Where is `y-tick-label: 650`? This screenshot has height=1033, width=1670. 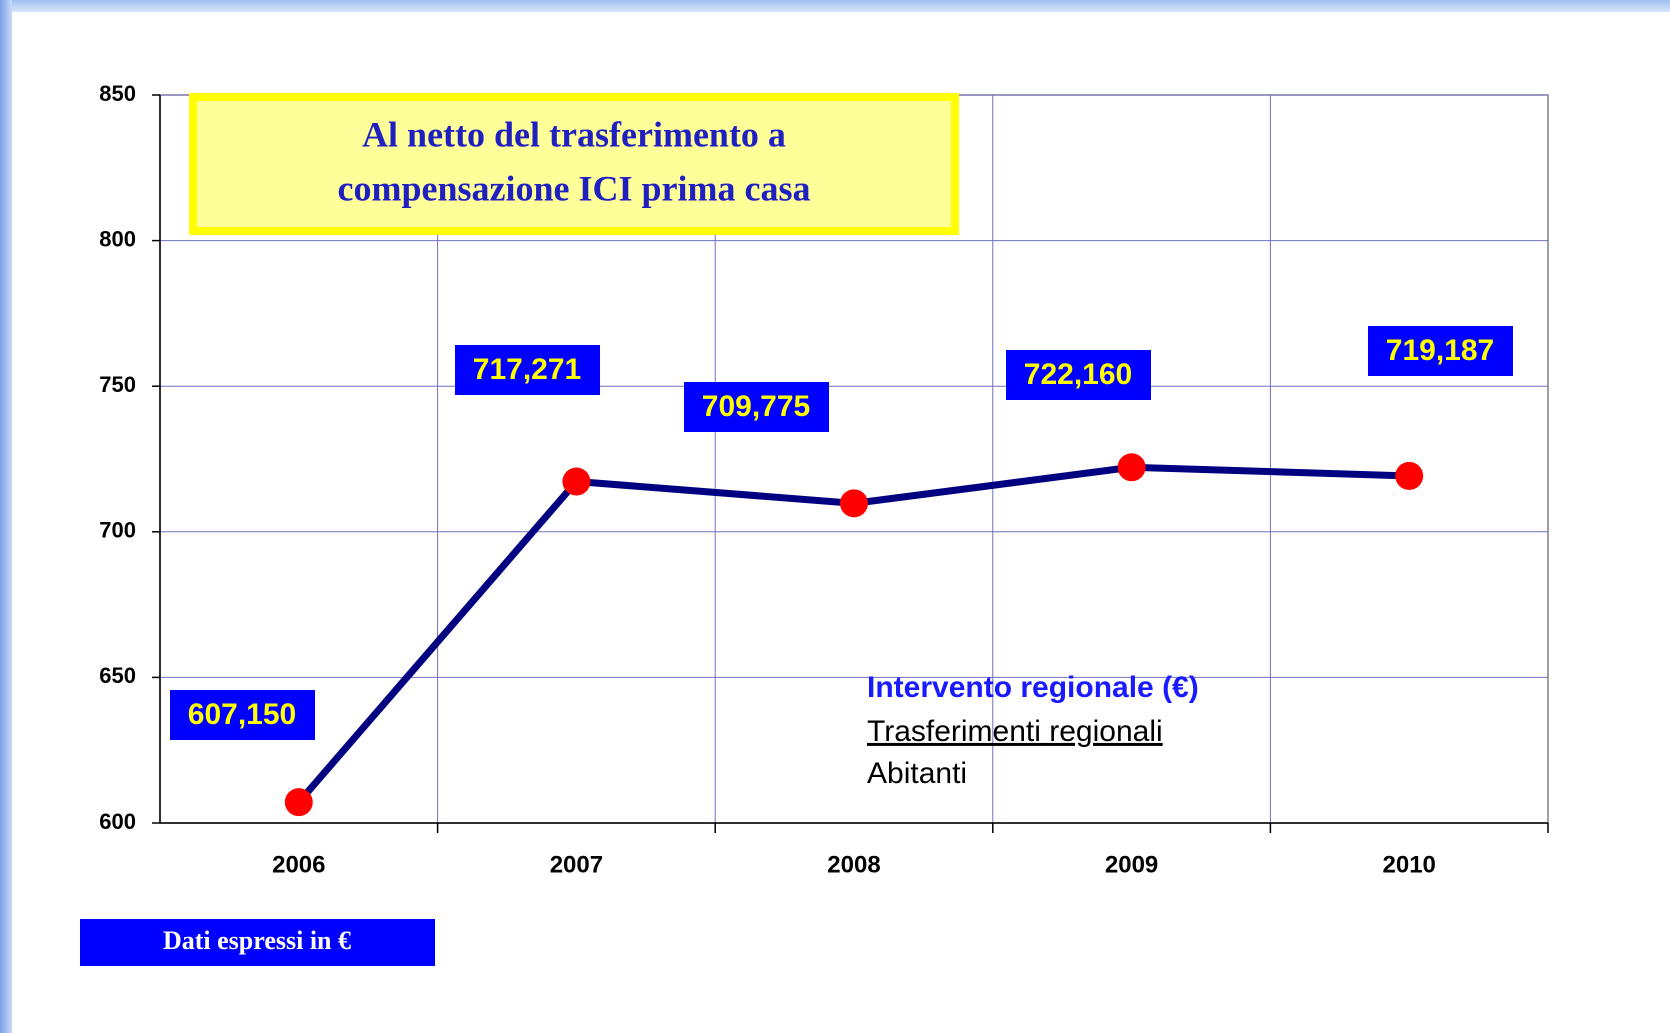 y-tick-label: 650 is located at coordinates (117, 675).